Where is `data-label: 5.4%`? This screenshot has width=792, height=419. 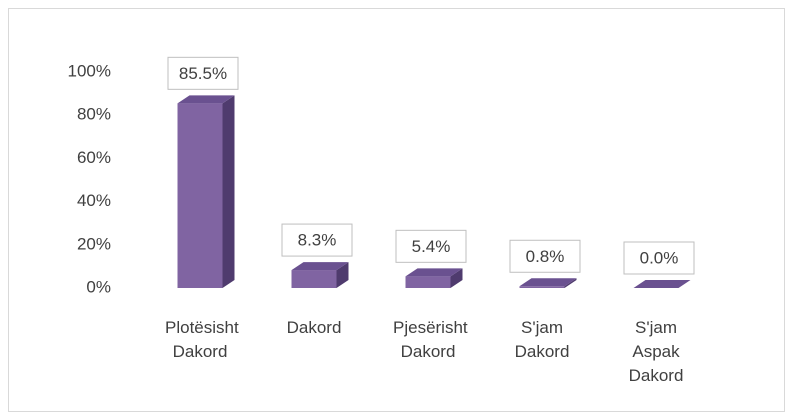 data-label: 5.4% is located at coordinates (431, 246).